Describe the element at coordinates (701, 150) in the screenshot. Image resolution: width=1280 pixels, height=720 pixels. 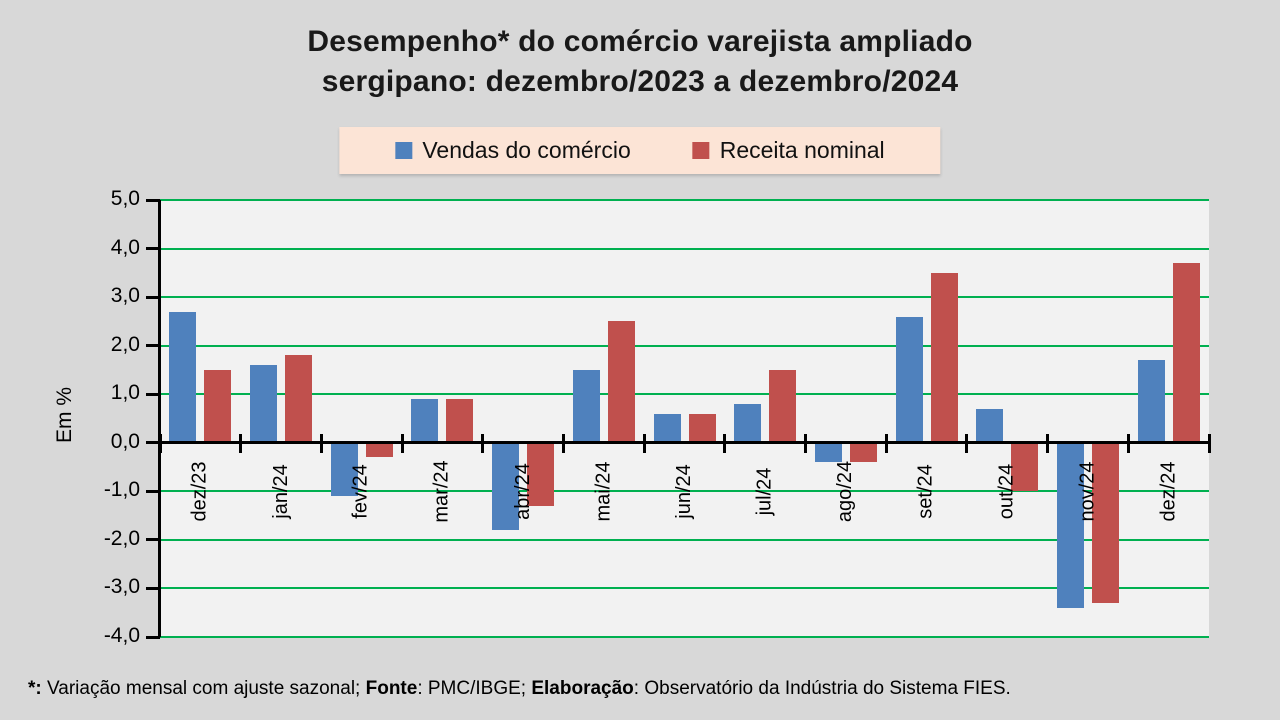
I see `legend-swatch-receita-icon` at that location.